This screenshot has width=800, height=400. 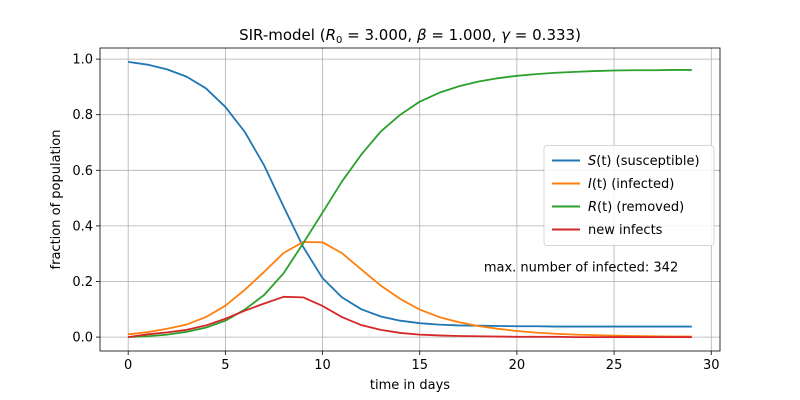 What do you see at coordinates (636, 207) in the screenshot?
I see `legend-entry-label: R(t) (removed)` at bounding box center [636, 207].